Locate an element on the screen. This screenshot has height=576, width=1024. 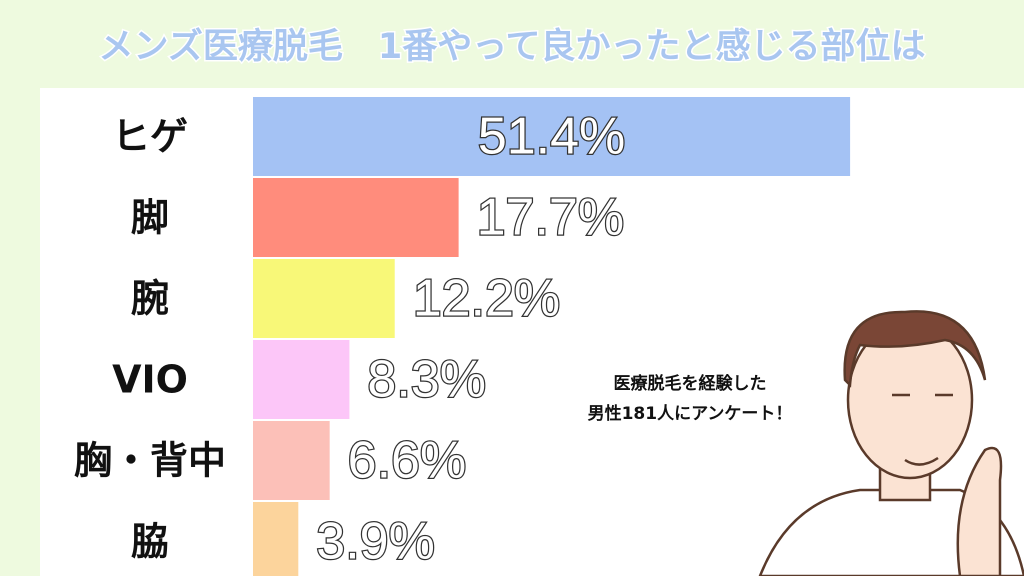
value-label: 12.2% is located at coordinates (486, 299).